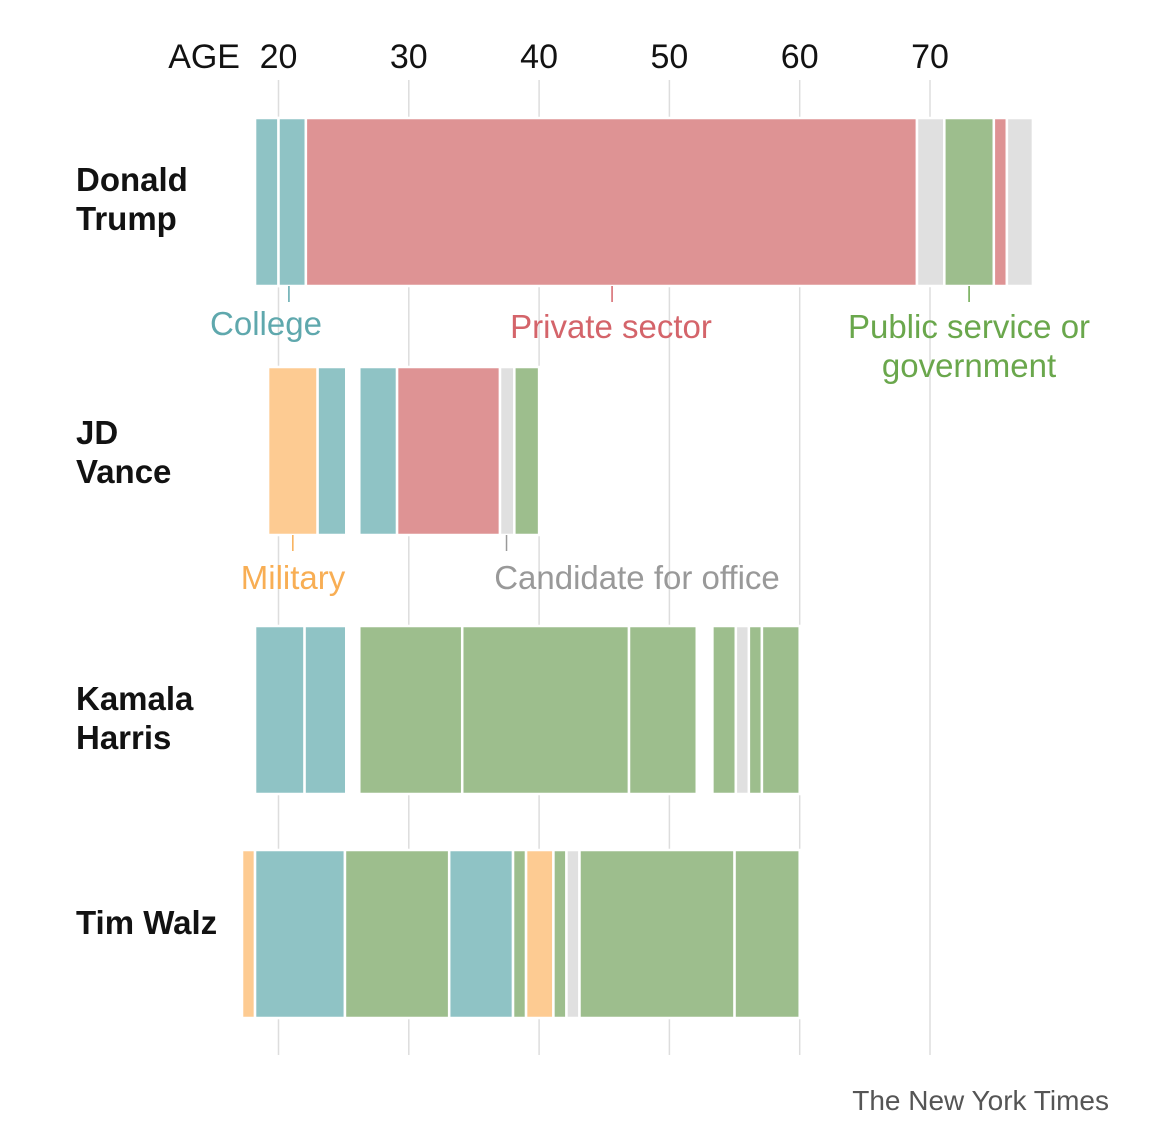  Describe the element at coordinates (611, 326) in the screenshot. I see `annotation-label-private: Private sector` at that location.